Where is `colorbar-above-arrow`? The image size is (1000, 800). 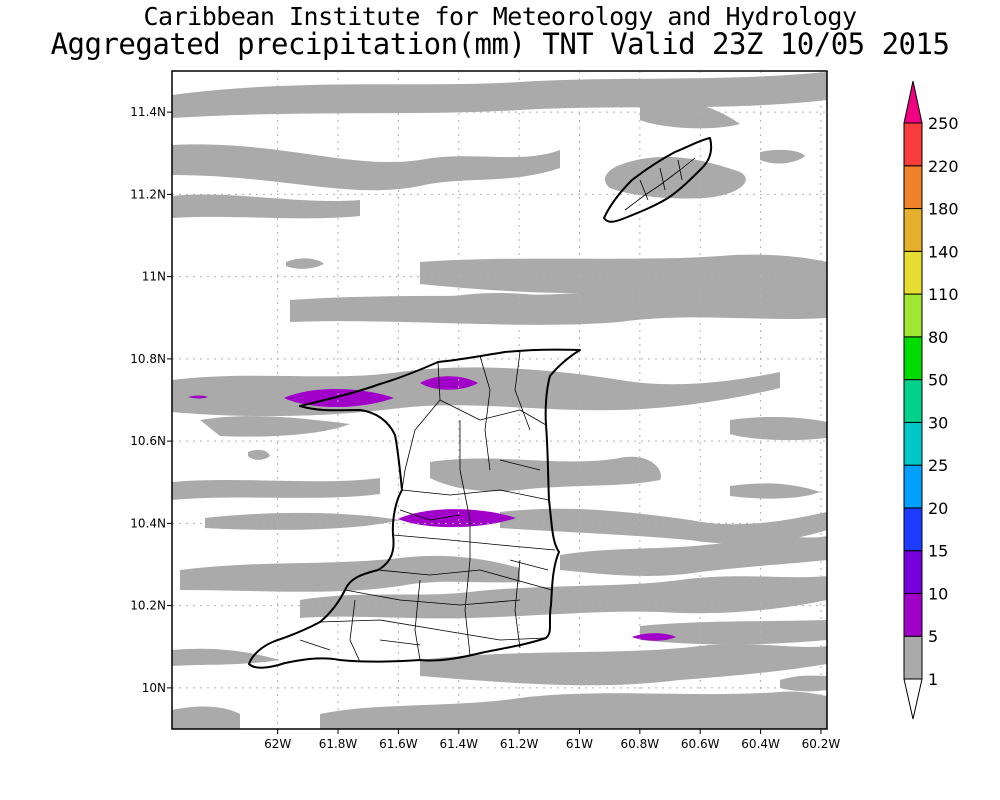 colorbar-above-arrow is located at coordinates (913, 102).